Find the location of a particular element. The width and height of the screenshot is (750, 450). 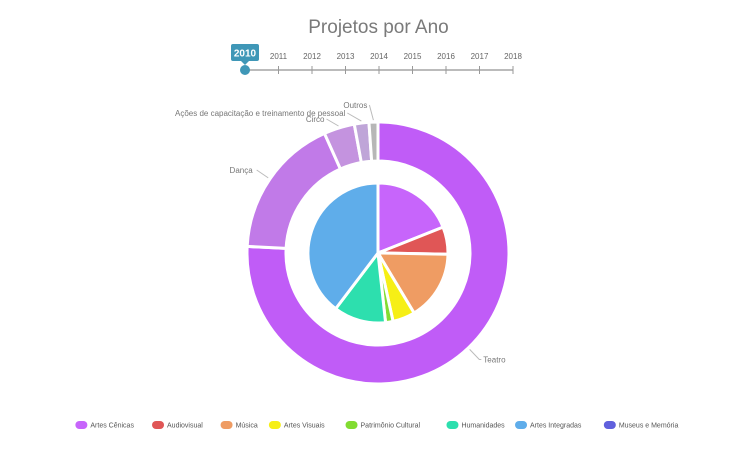

leader-line-danca is located at coordinates (262, 174).